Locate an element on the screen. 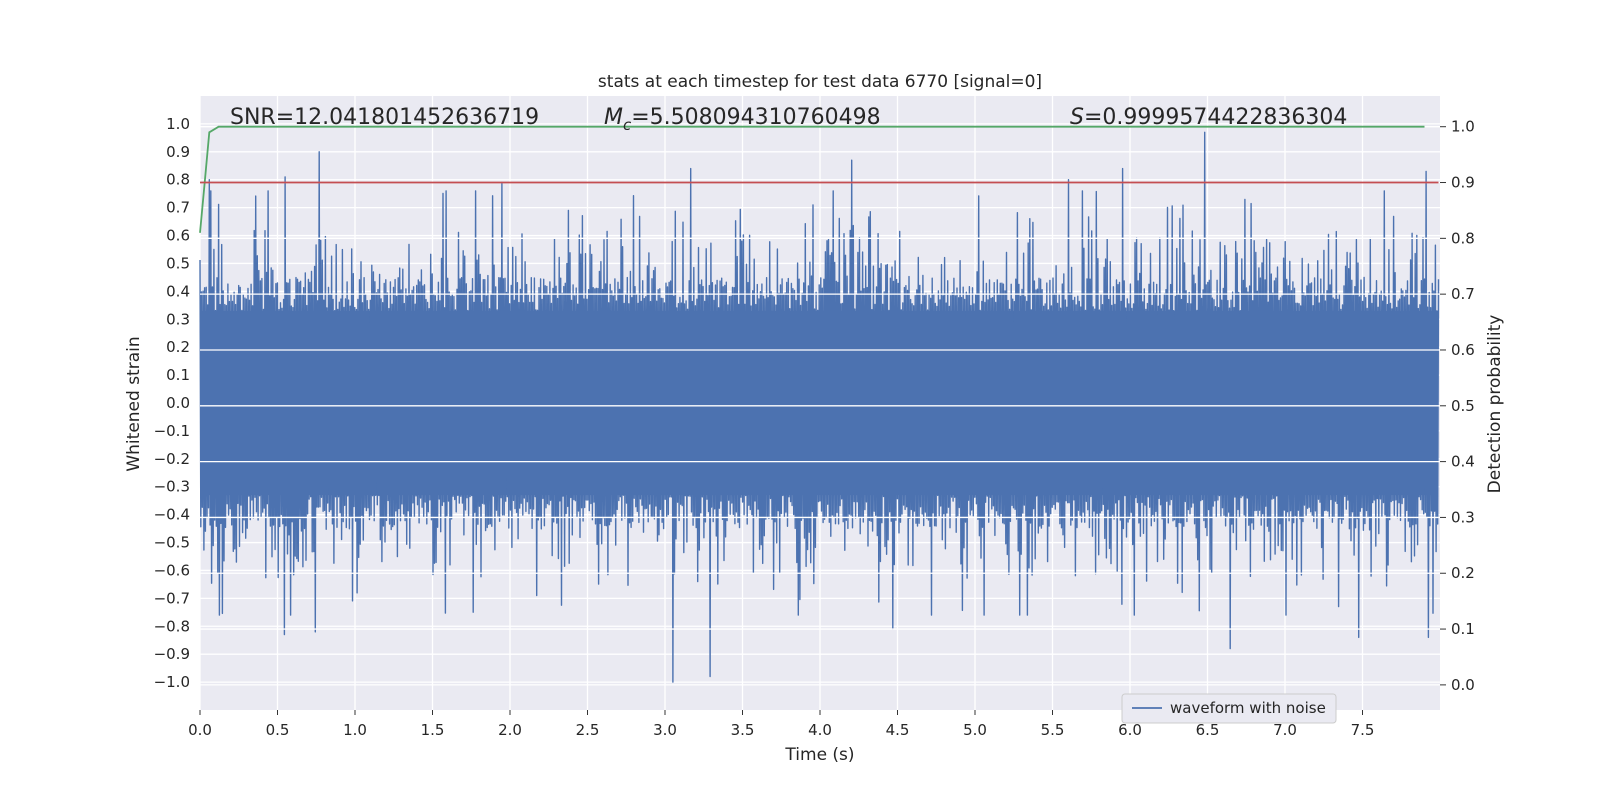 The height and width of the screenshot is (800, 1600). y2-tick-label: 0.2 is located at coordinates (1463, 573).